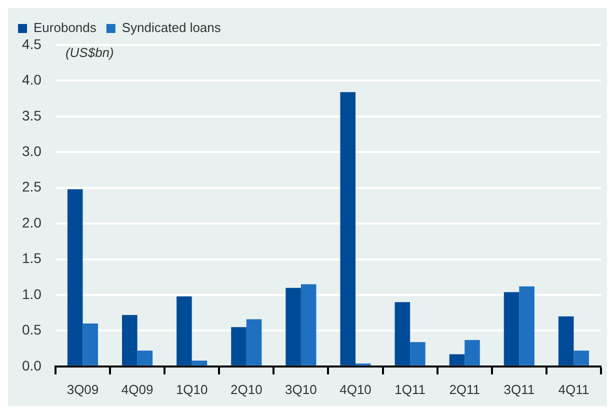  What do you see at coordinates (519, 389) in the screenshot?
I see `x-tick-label: 3Q11` at bounding box center [519, 389].